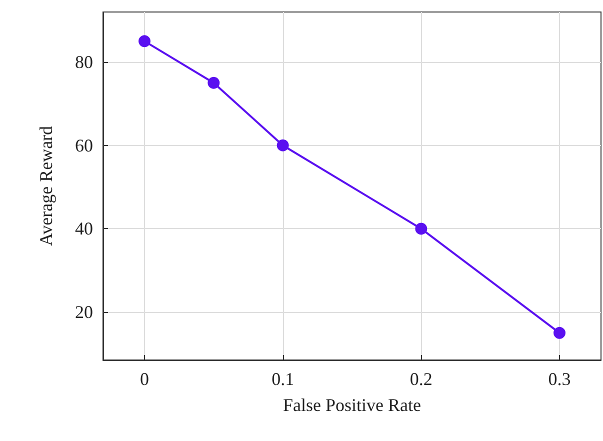 The width and height of the screenshot is (603, 441). I want to click on y-axis-title: Average Reward, so click(46, 186).